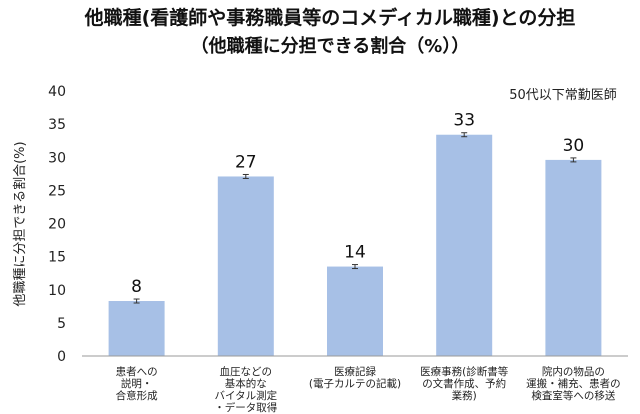 This screenshot has height=414, width=640. What do you see at coordinates (355, 383) in the screenshot?
I see `category-label: (電子カルテの記載)` at bounding box center [355, 383].